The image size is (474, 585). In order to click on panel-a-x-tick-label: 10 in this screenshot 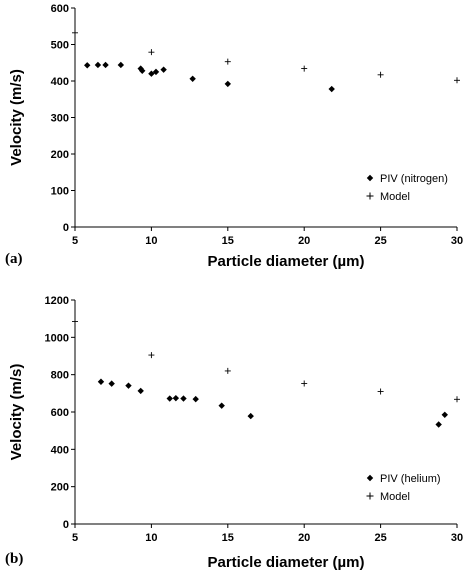, I will do `click(151, 241)`.